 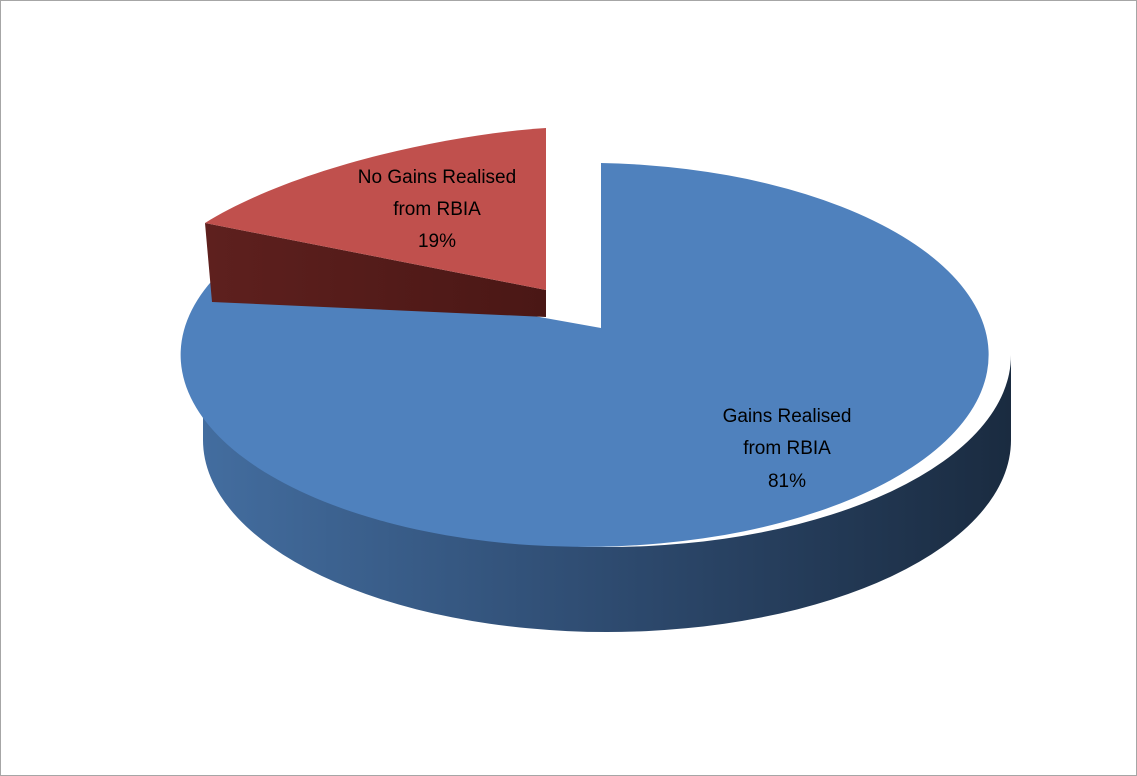 I want to click on slice-no-gains-realised-top, so click(x=375, y=209).